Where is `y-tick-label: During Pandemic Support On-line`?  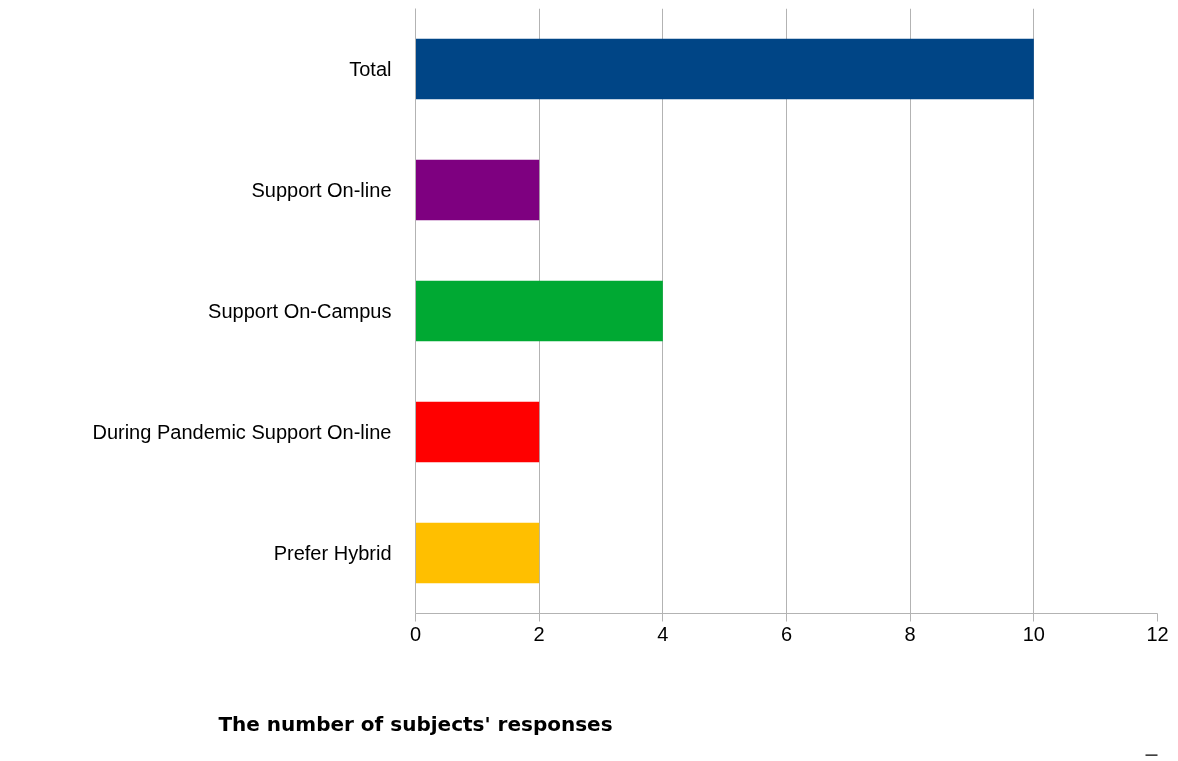 y-tick-label: During Pandemic Support On-line is located at coordinates (242, 432).